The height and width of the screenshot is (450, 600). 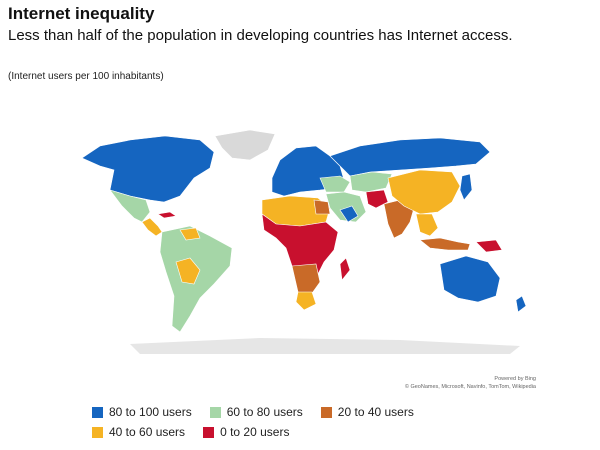 I want to click on legend-label: 20 to 40 users, so click(x=375, y=412).